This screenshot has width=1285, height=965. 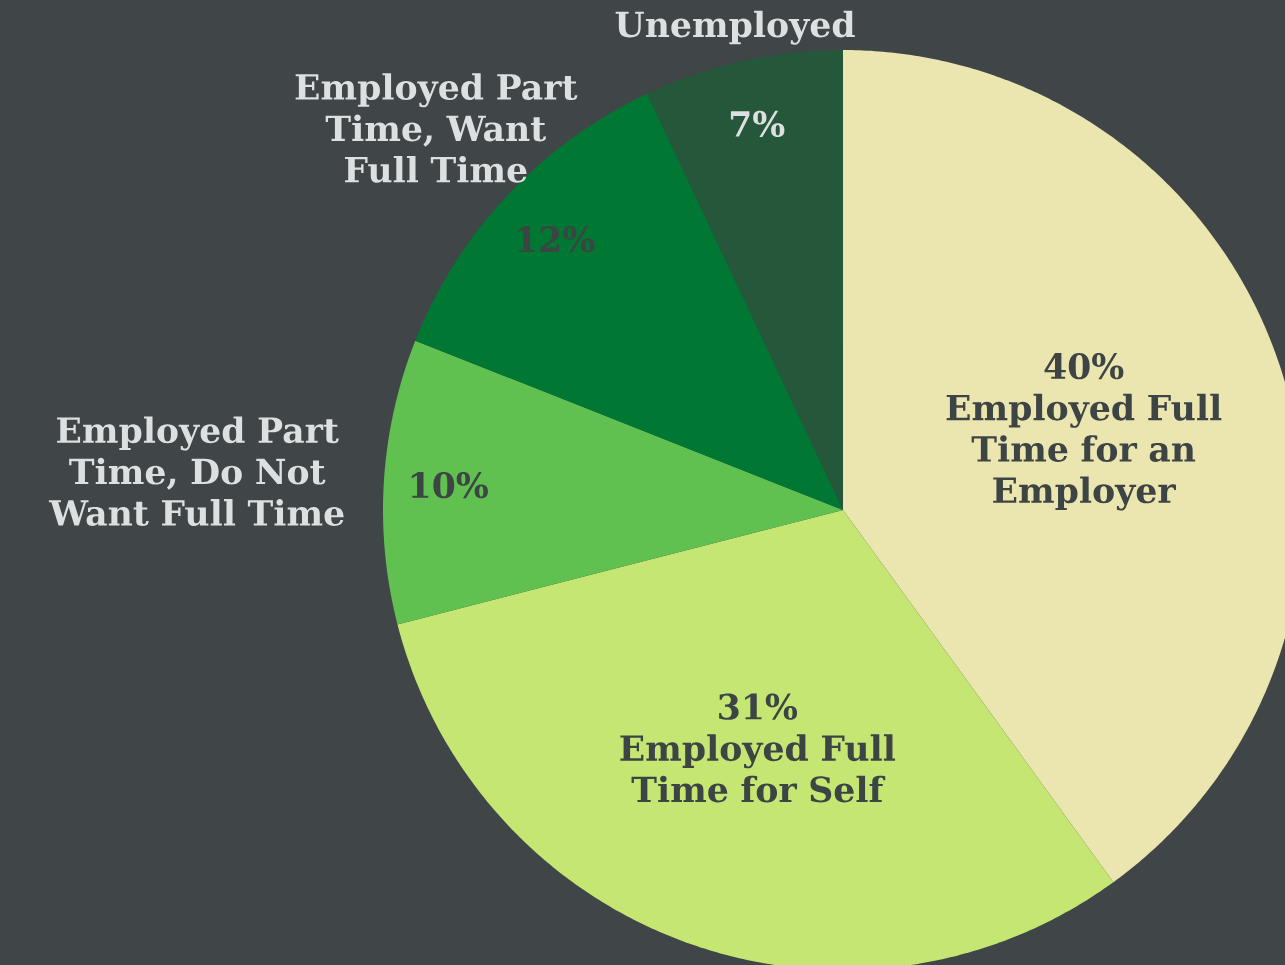 I want to click on slice-label: Employed Part Time, Want Full Time, so click(x=436, y=128).